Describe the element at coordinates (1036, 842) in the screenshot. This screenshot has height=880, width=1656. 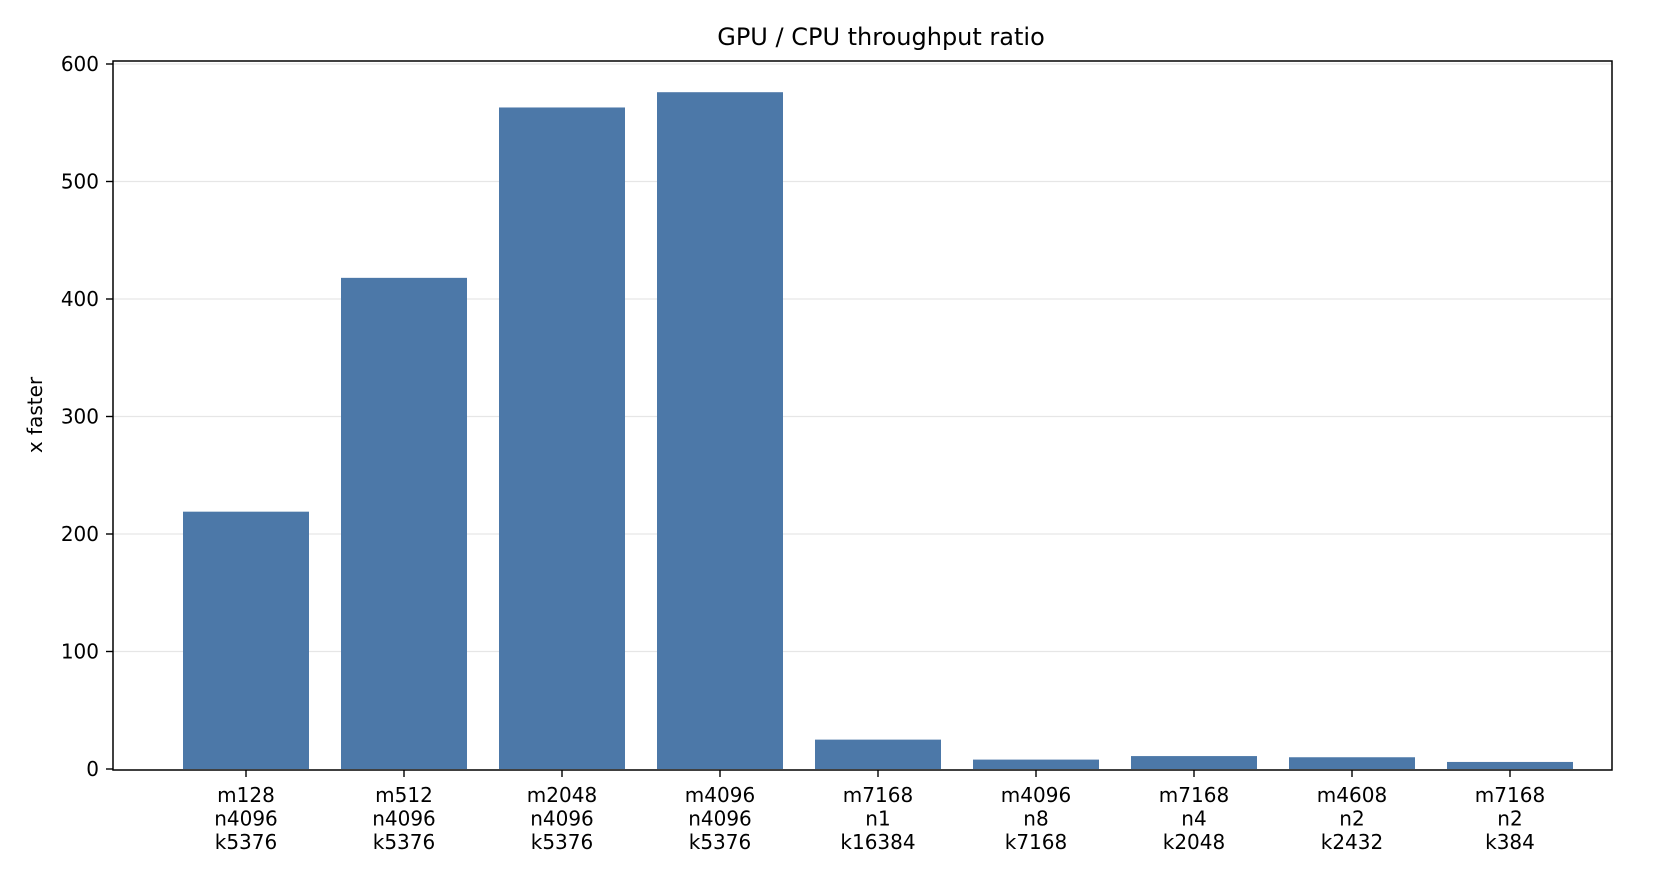
I see `x-tick-label-line: k7168` at that location.